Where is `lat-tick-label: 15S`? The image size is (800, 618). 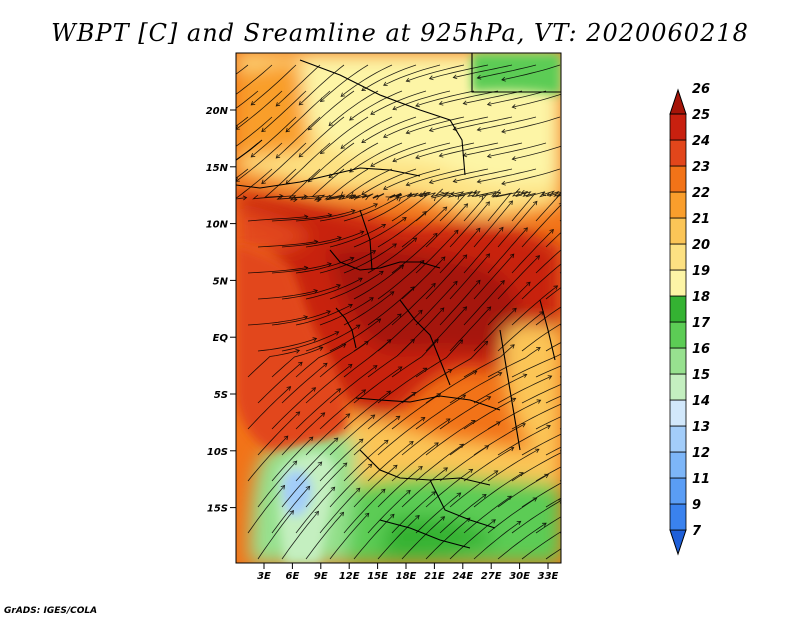
lat-tick-label: 15S is located at coordinates (217, 509).